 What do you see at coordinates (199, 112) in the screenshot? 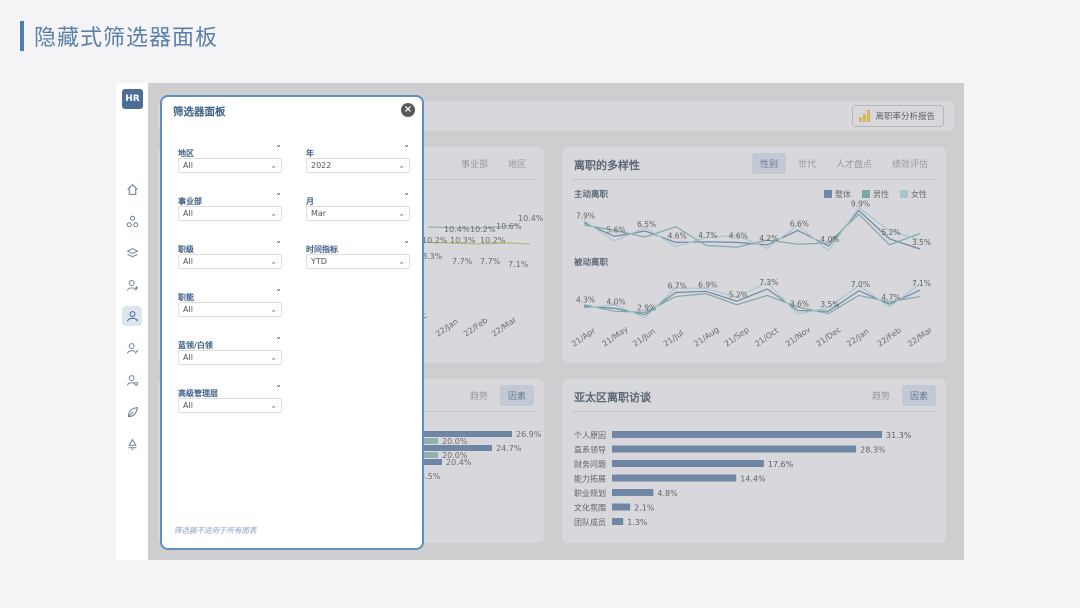
I see `filter-panel-title: 筛选器面板` at bounding box center [199, 112].